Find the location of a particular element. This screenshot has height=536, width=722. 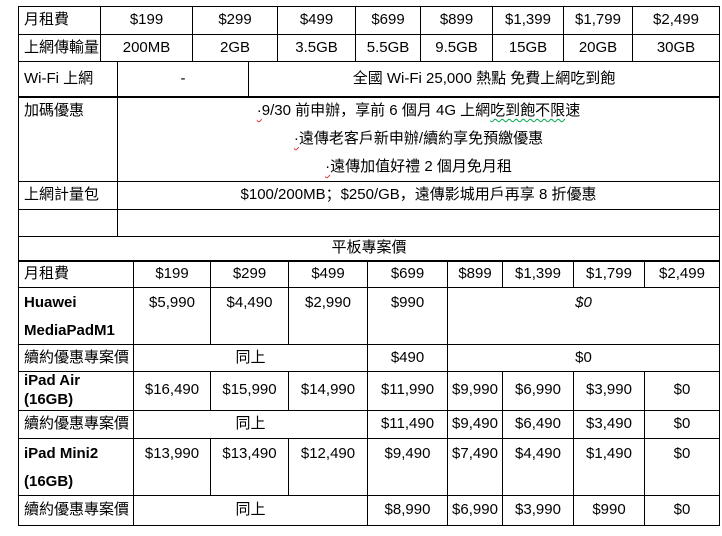

tablet-monthly-fee-value: $1,799 is located at coordinates (609, 274).